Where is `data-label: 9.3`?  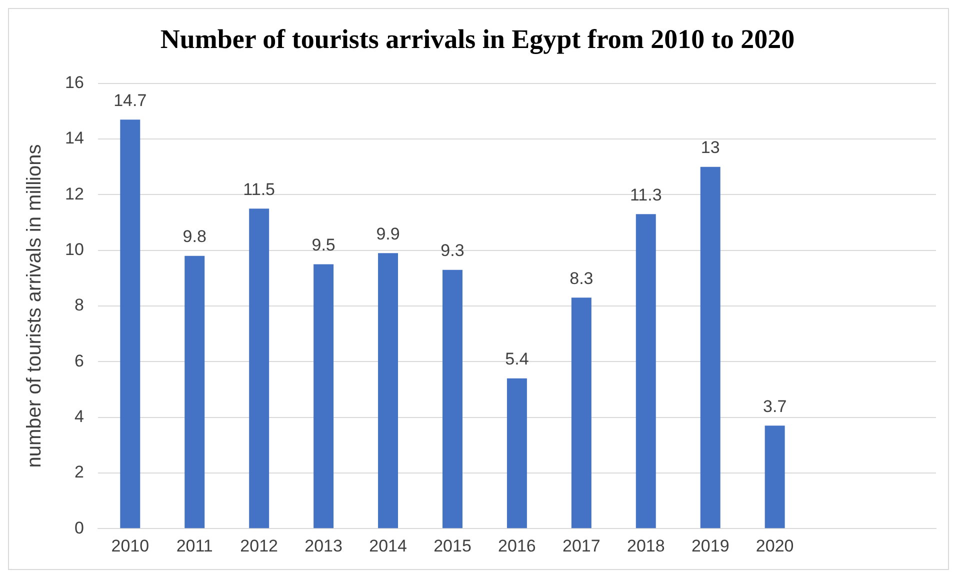
data-label: 9.3 is located at coordinates (452, 250).